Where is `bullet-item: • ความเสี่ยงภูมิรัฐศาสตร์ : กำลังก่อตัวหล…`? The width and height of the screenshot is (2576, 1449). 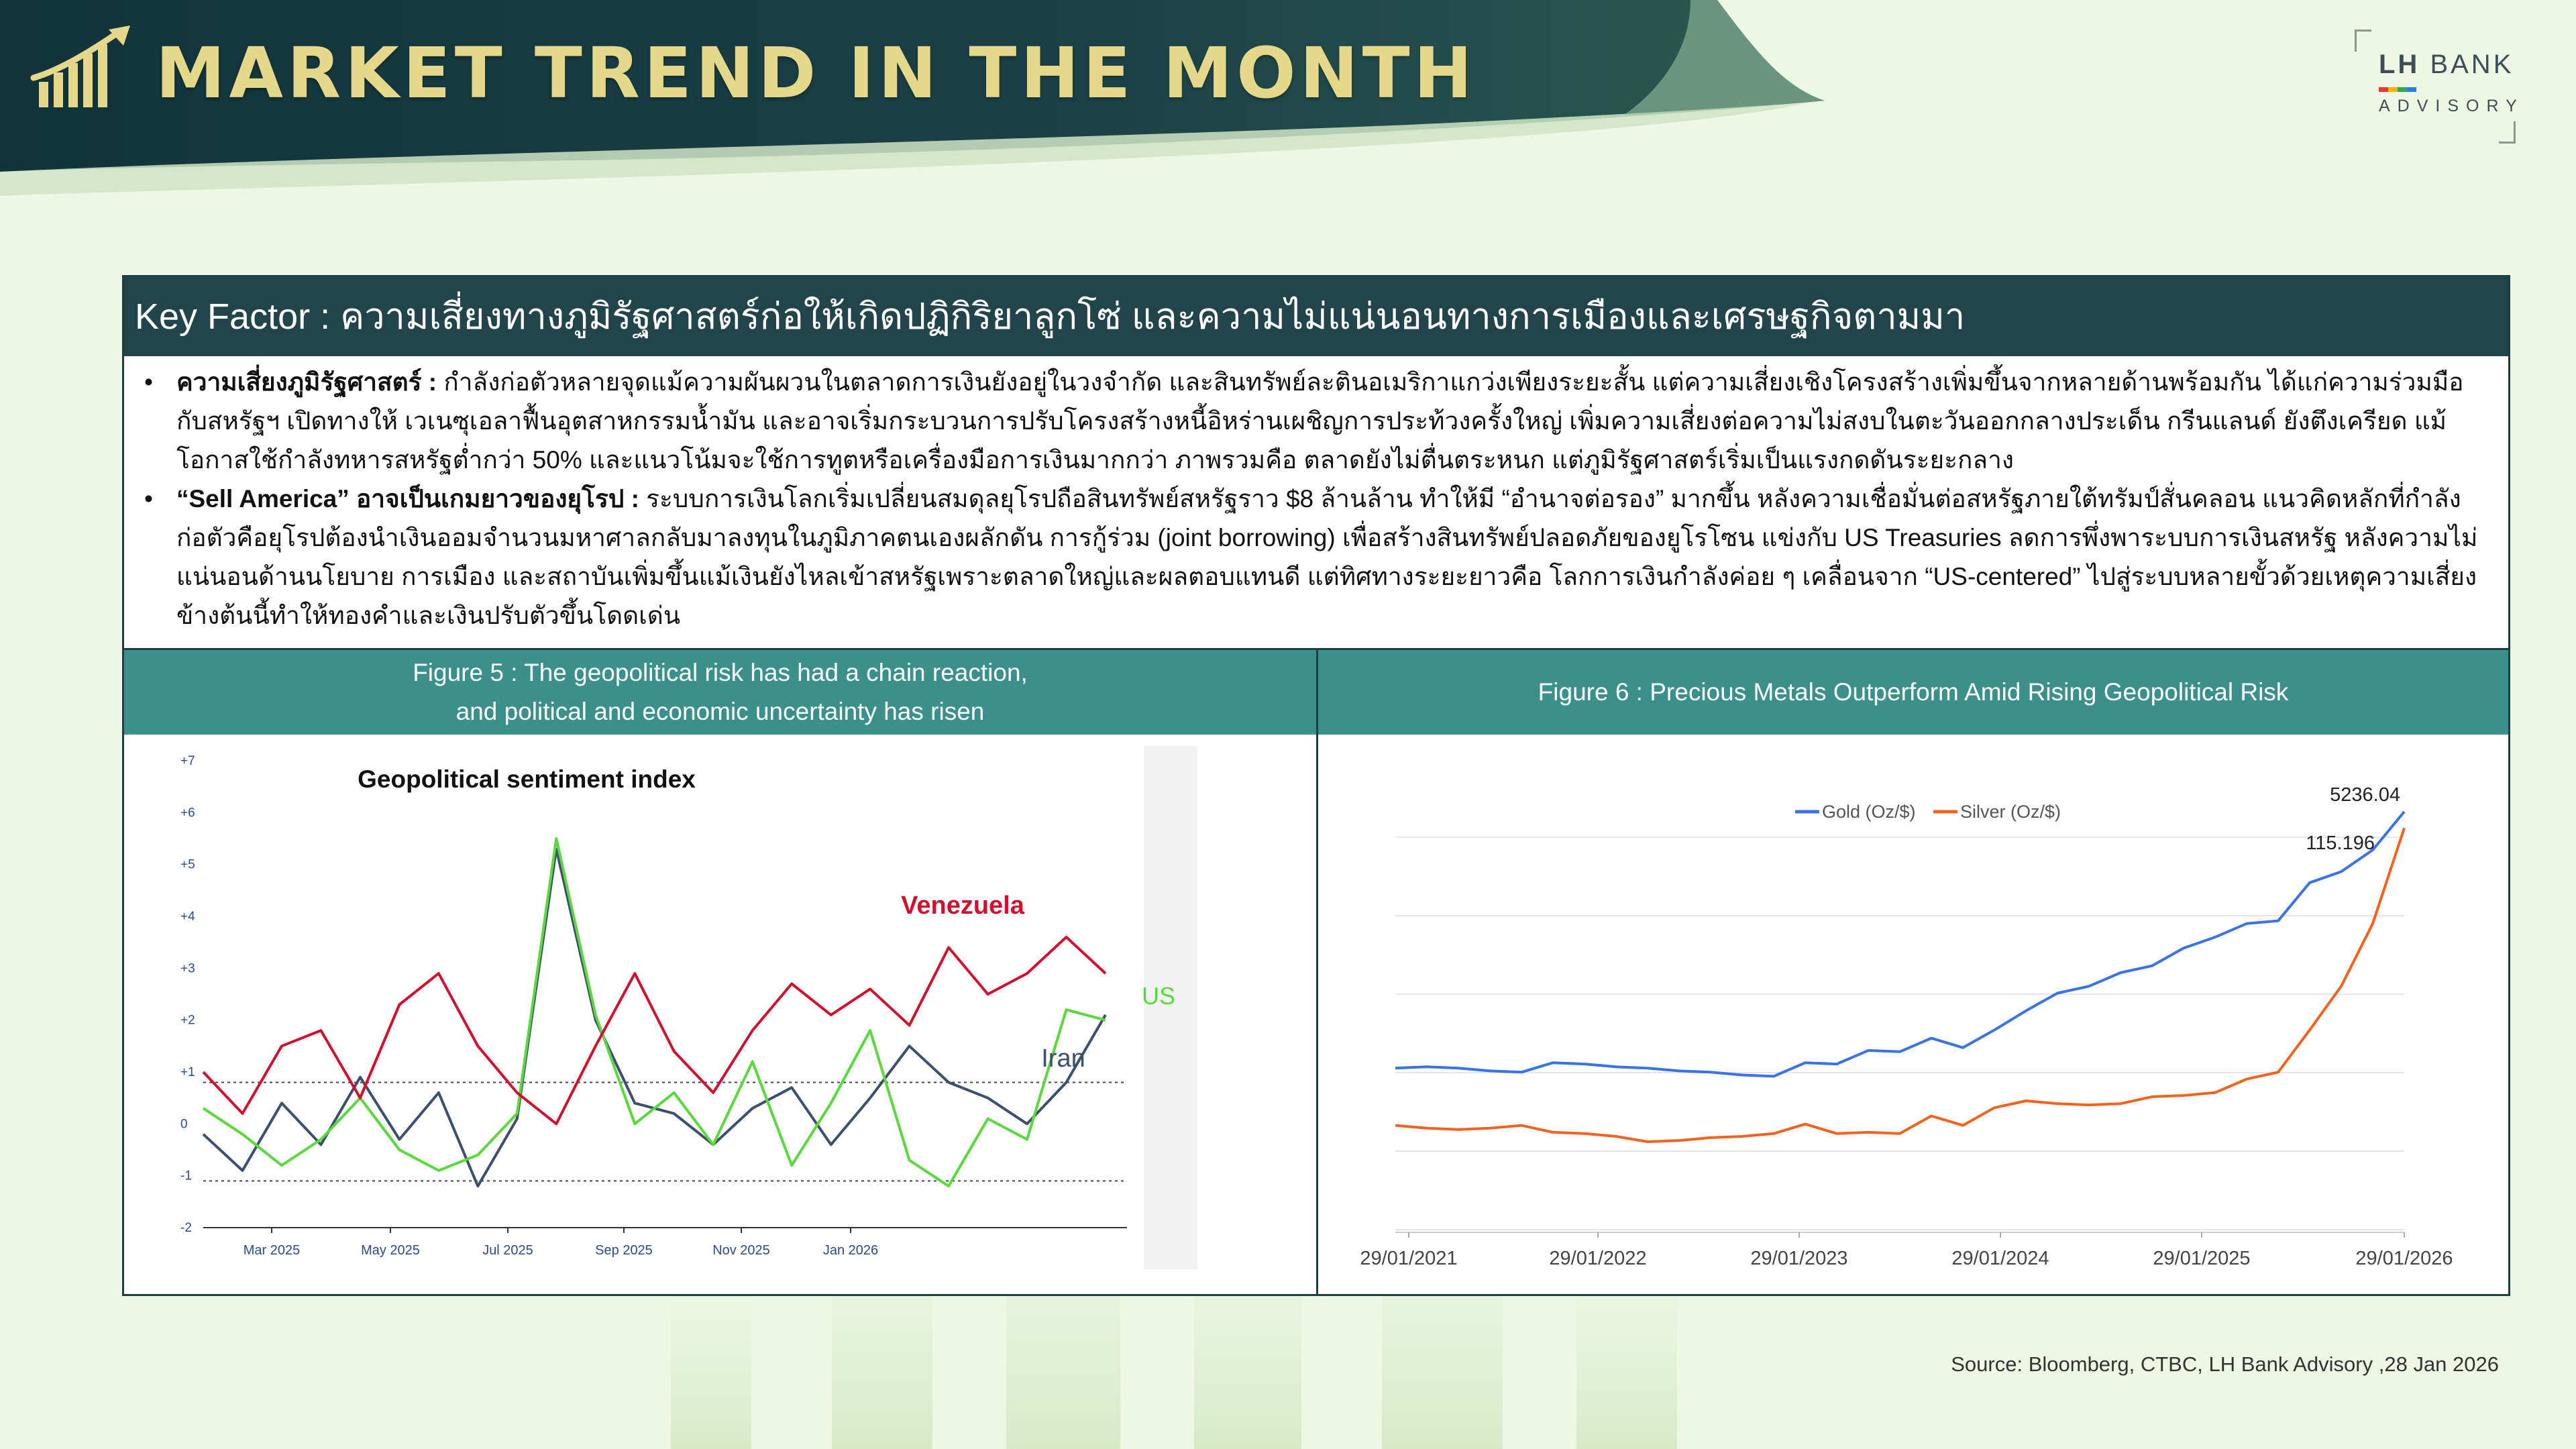
bullet-item: • ความเสี่ยงภูมิรัฐศาสตร์ : กำลังก่อตัวหล… is located at coordinates (1313, 421).